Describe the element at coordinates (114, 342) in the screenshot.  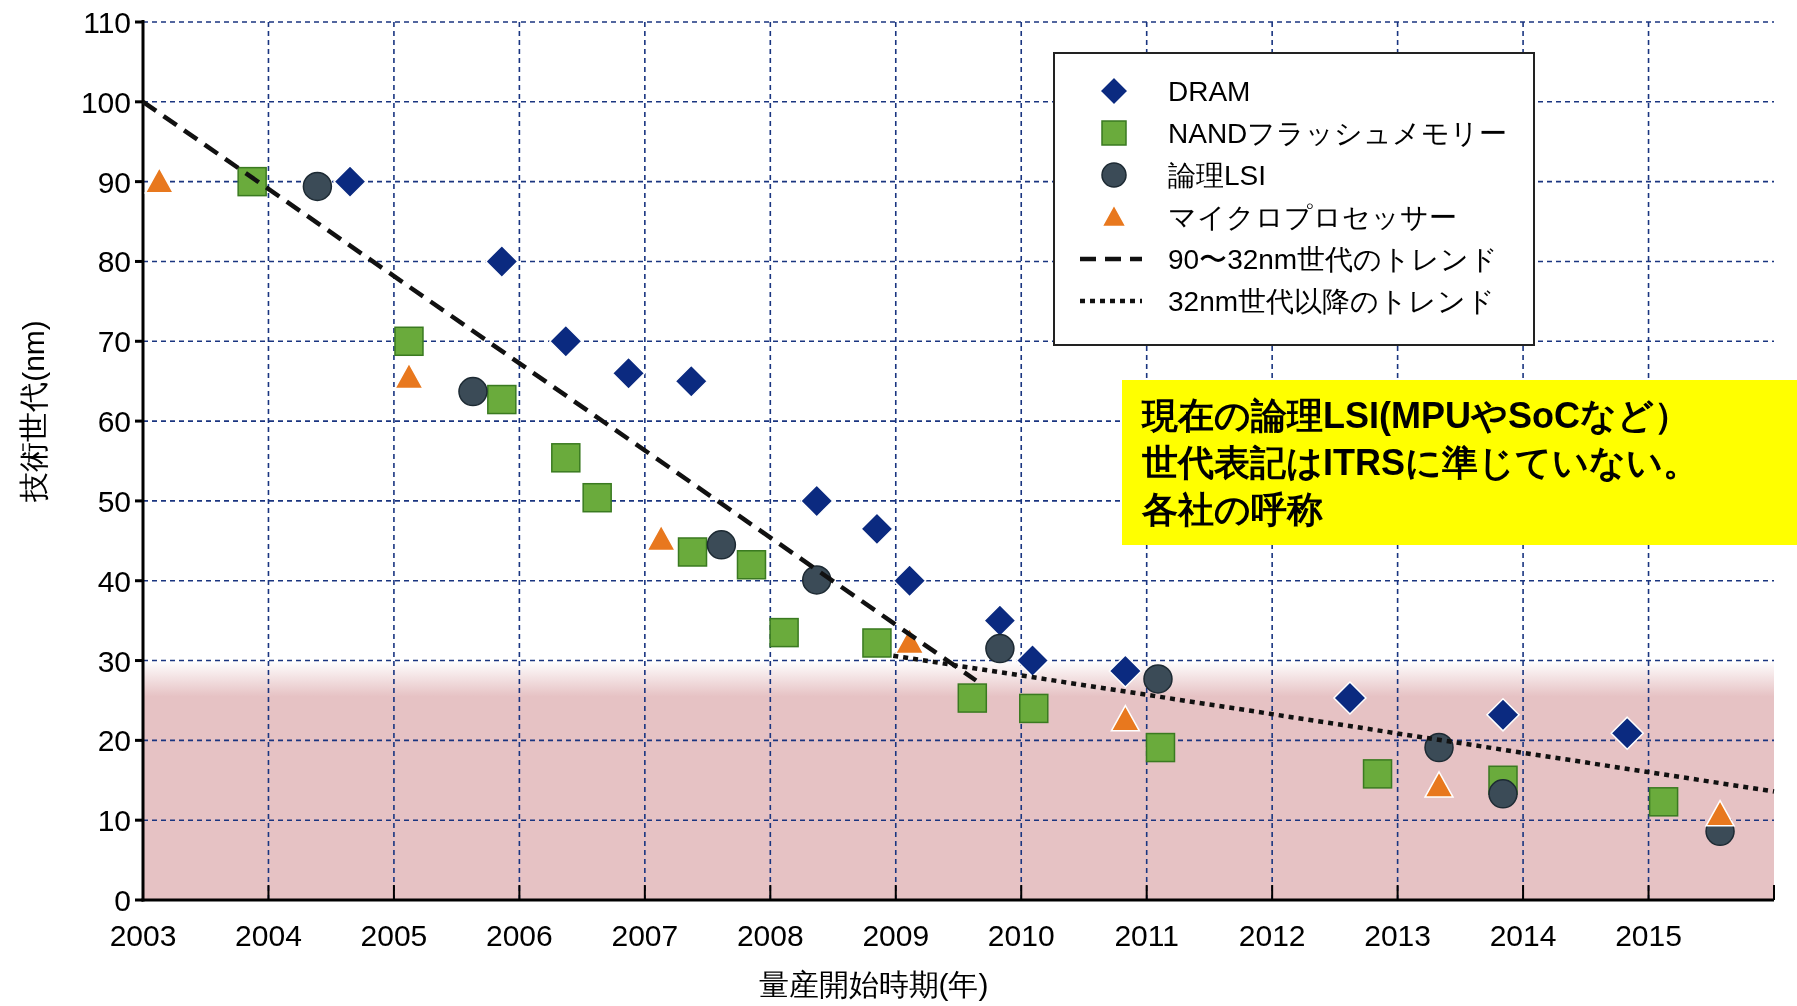
I see `y-tick-label: 70` at that location.